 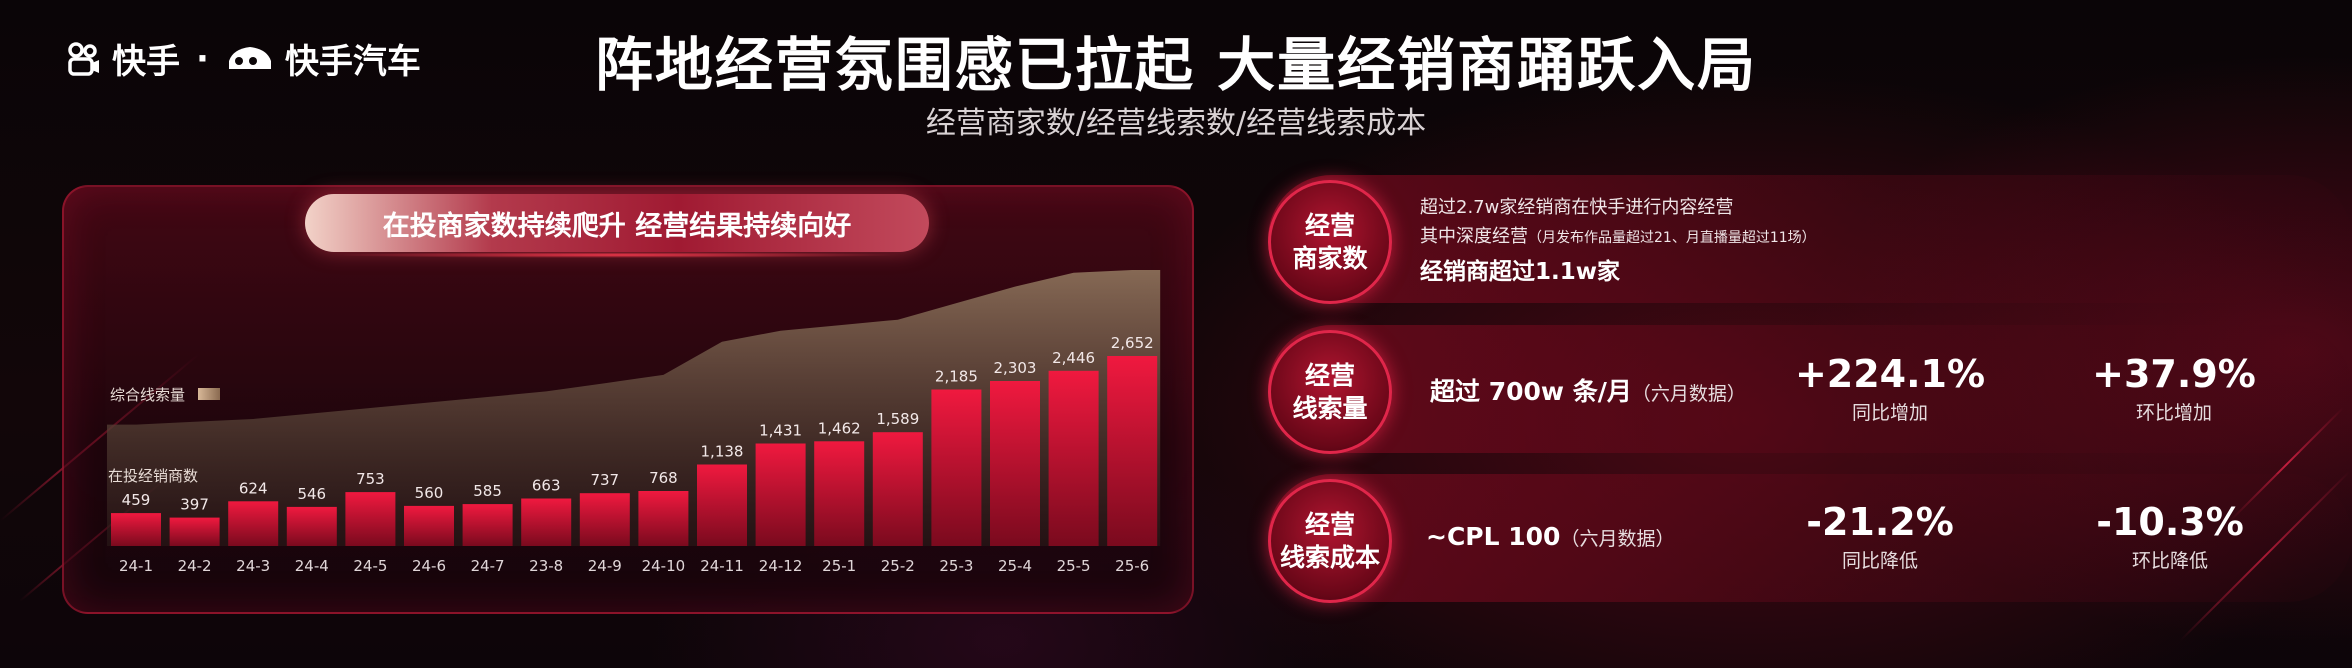 What do you see at coordinates (352, 62) in the screenshot?
I see `kuaishou-auto-logo-text: 快手汽车` at bounding box center [352, 62].